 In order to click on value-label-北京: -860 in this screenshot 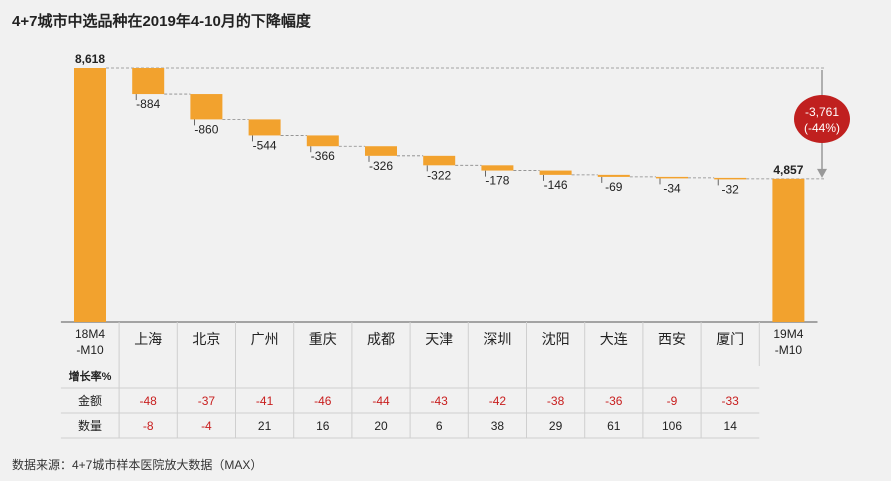, I will do `click(206, 129)`.